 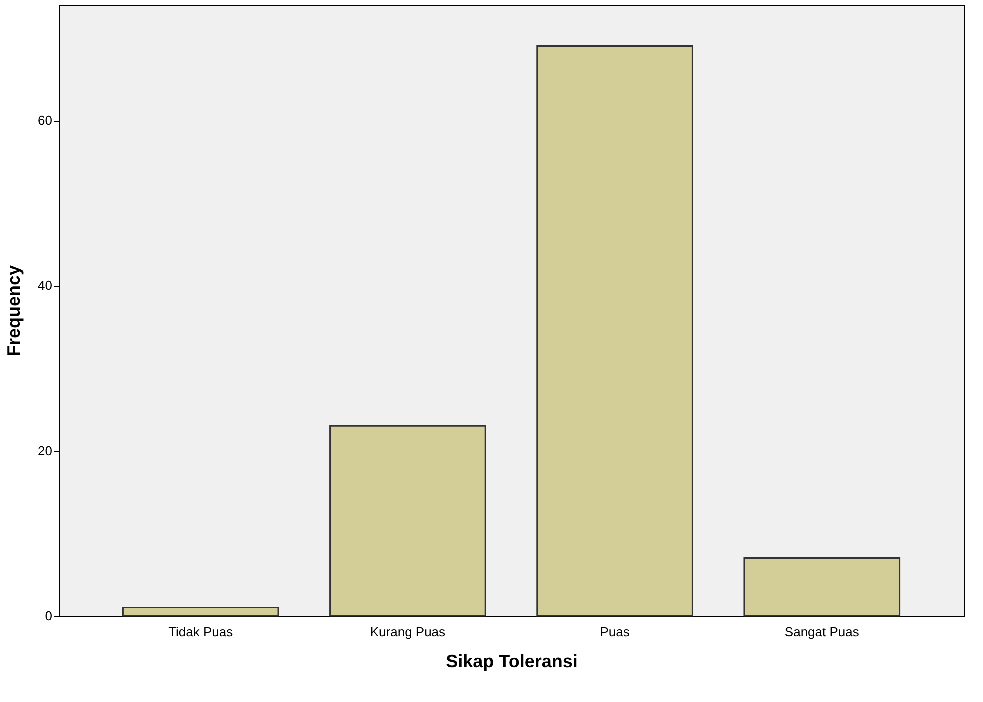 What do you see at coordinates (14, 311) in the screenshot?
I see `y-axis-title: Frequency` at bounding box center [14, 311].